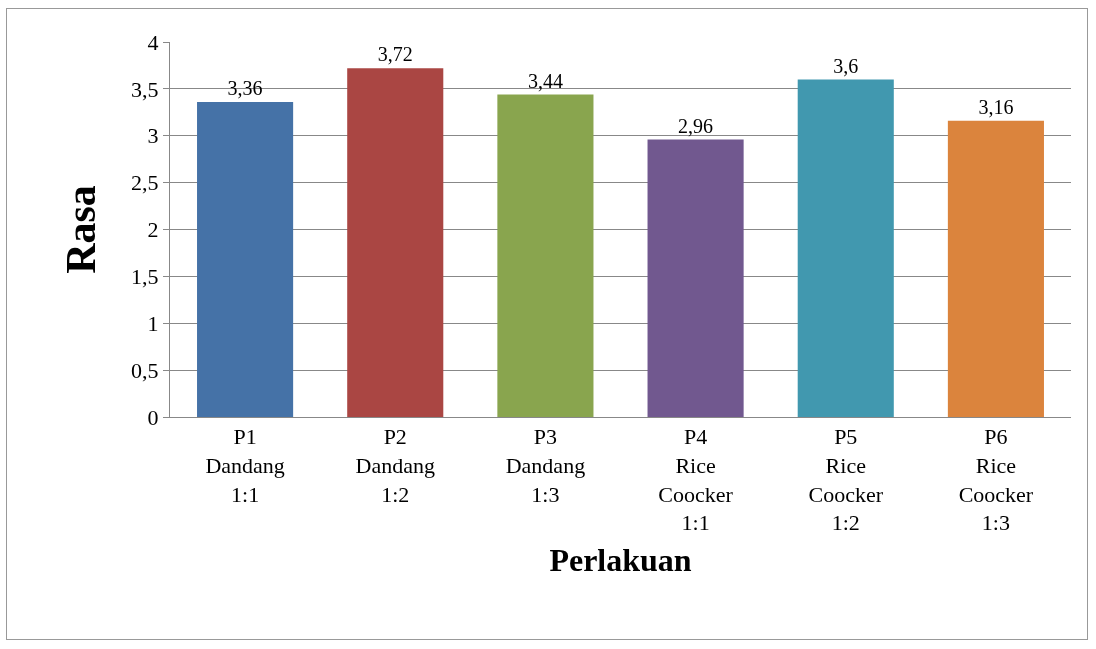  I want to click on x-tick-label: P3 Dandang 1:3, so click(545, 465).